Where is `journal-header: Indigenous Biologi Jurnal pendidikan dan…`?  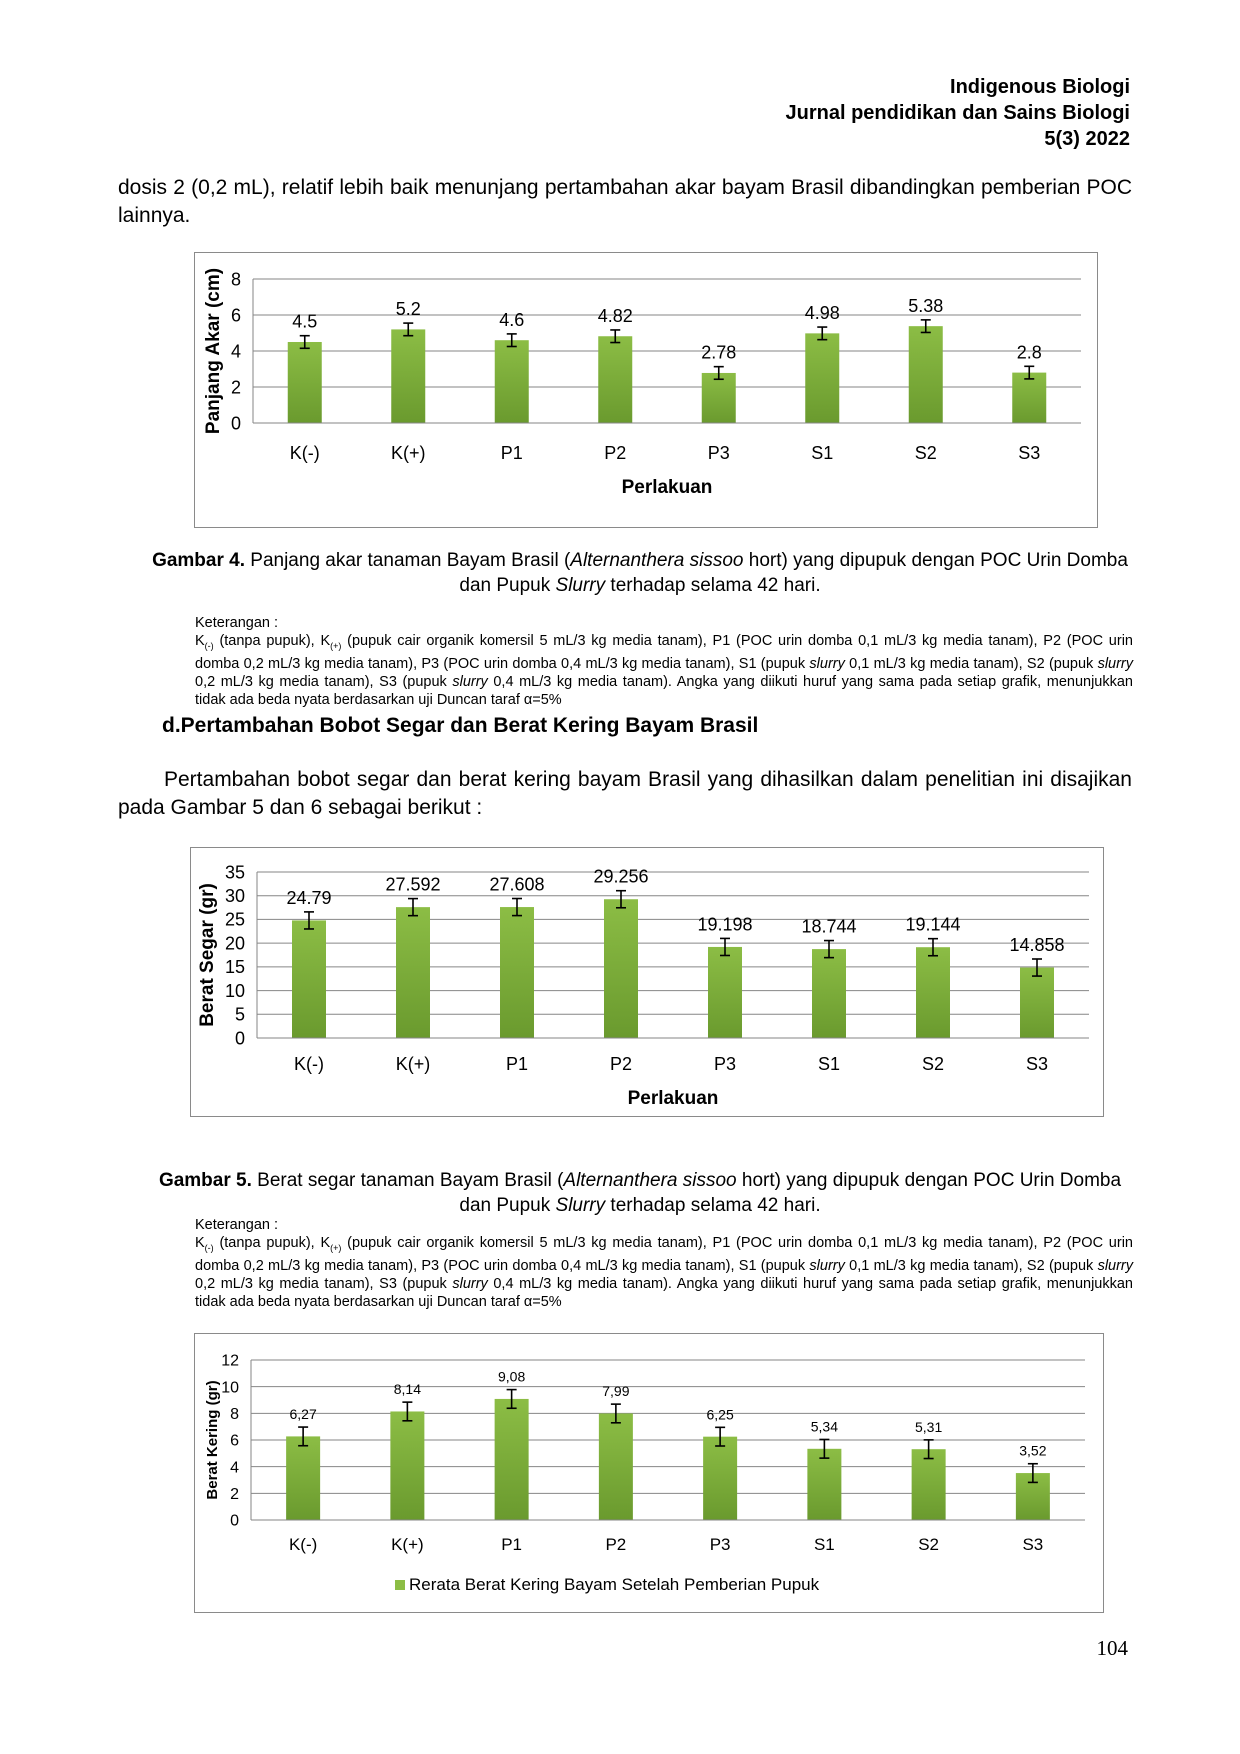 journal-header: Indigenous Biologi Jurnal pendidikan dan… is located at coordinates (958, 113).